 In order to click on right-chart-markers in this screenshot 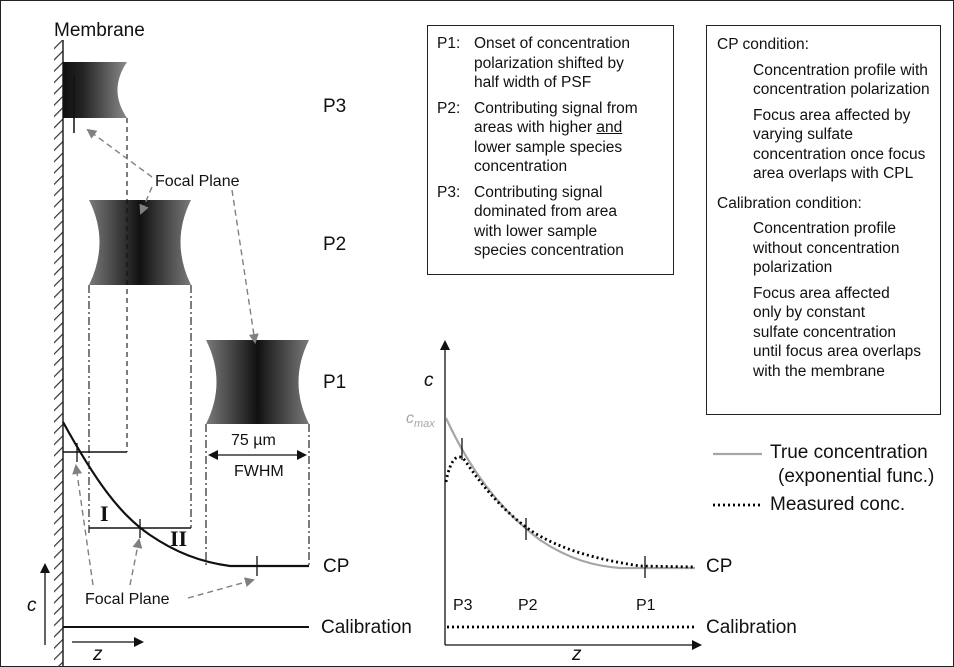, I will do `click(553, 508)`.